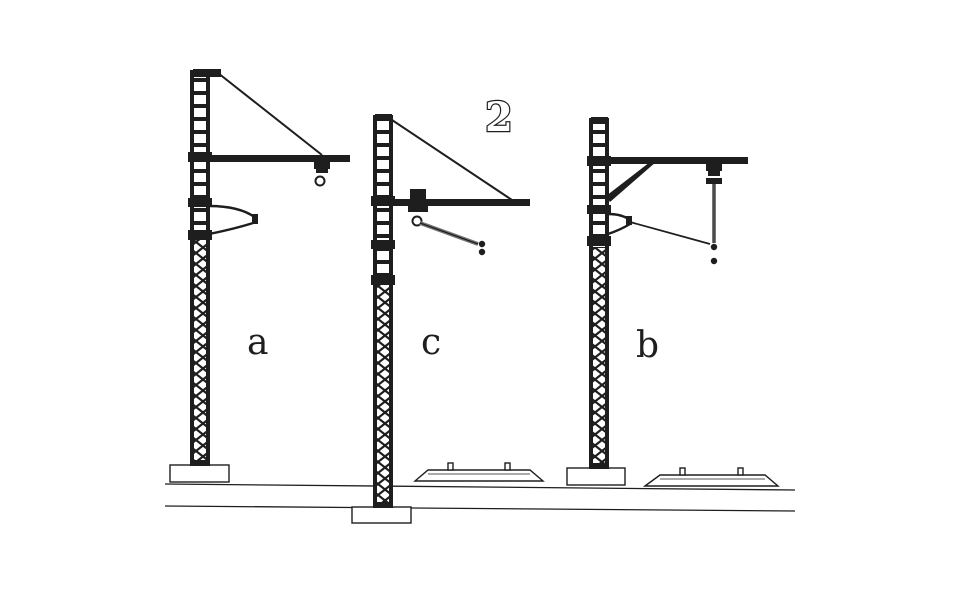 The width and height of the screenshot is (960, 600). I want to click on mast-c, so click(440, 319).